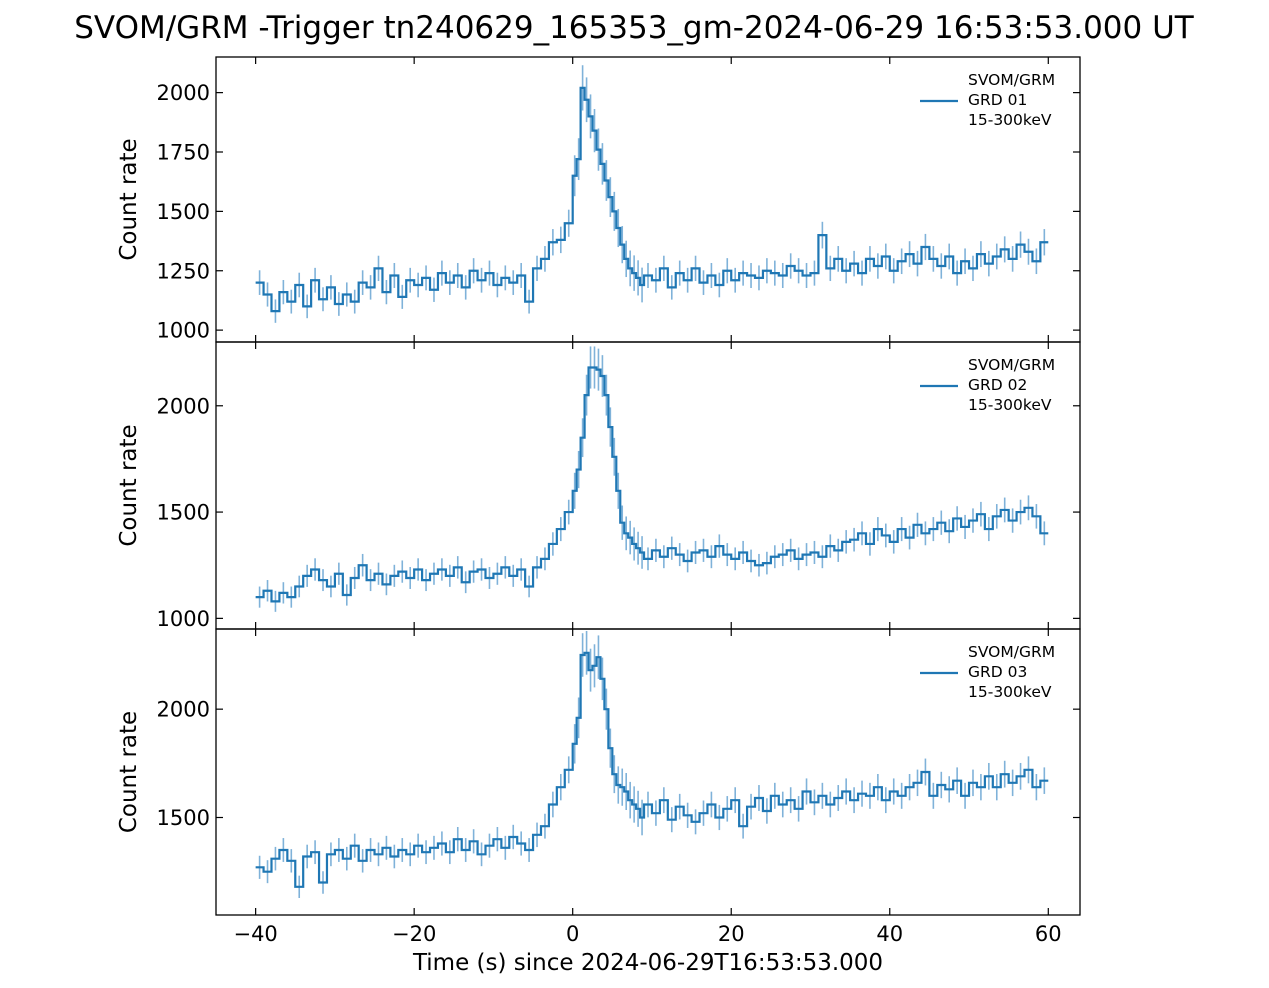  What do you see at coordinates (997, 672) in the screenshot?
I see `legend-entry: GRD 03` at bounding box center [997, 672].